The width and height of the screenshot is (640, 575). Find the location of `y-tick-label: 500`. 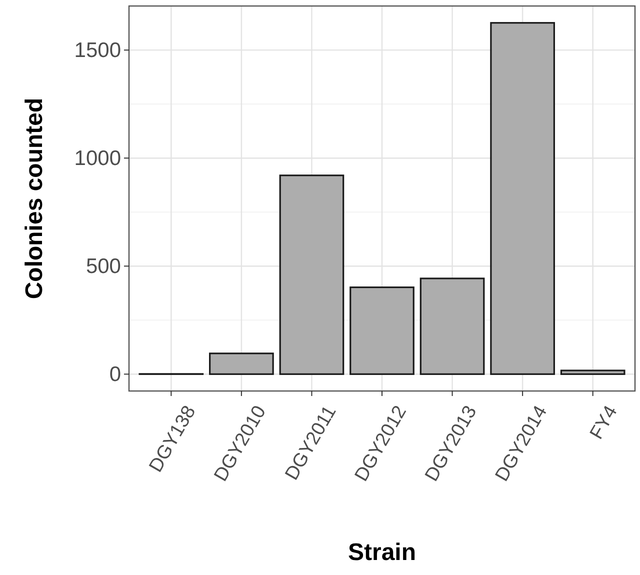

y-tick-label: 500 is located at coordinates (103, 266).